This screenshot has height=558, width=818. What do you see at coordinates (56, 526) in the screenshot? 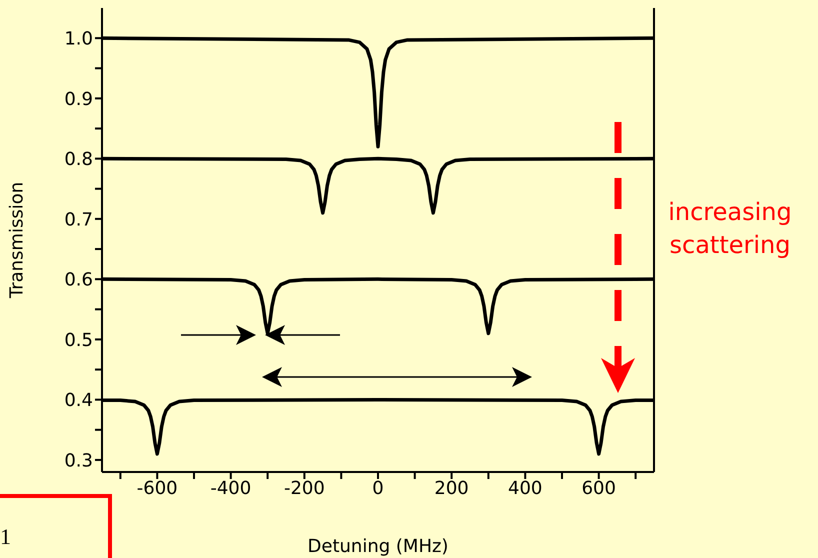
I see `text: 1` at bounding box center [56, 526].